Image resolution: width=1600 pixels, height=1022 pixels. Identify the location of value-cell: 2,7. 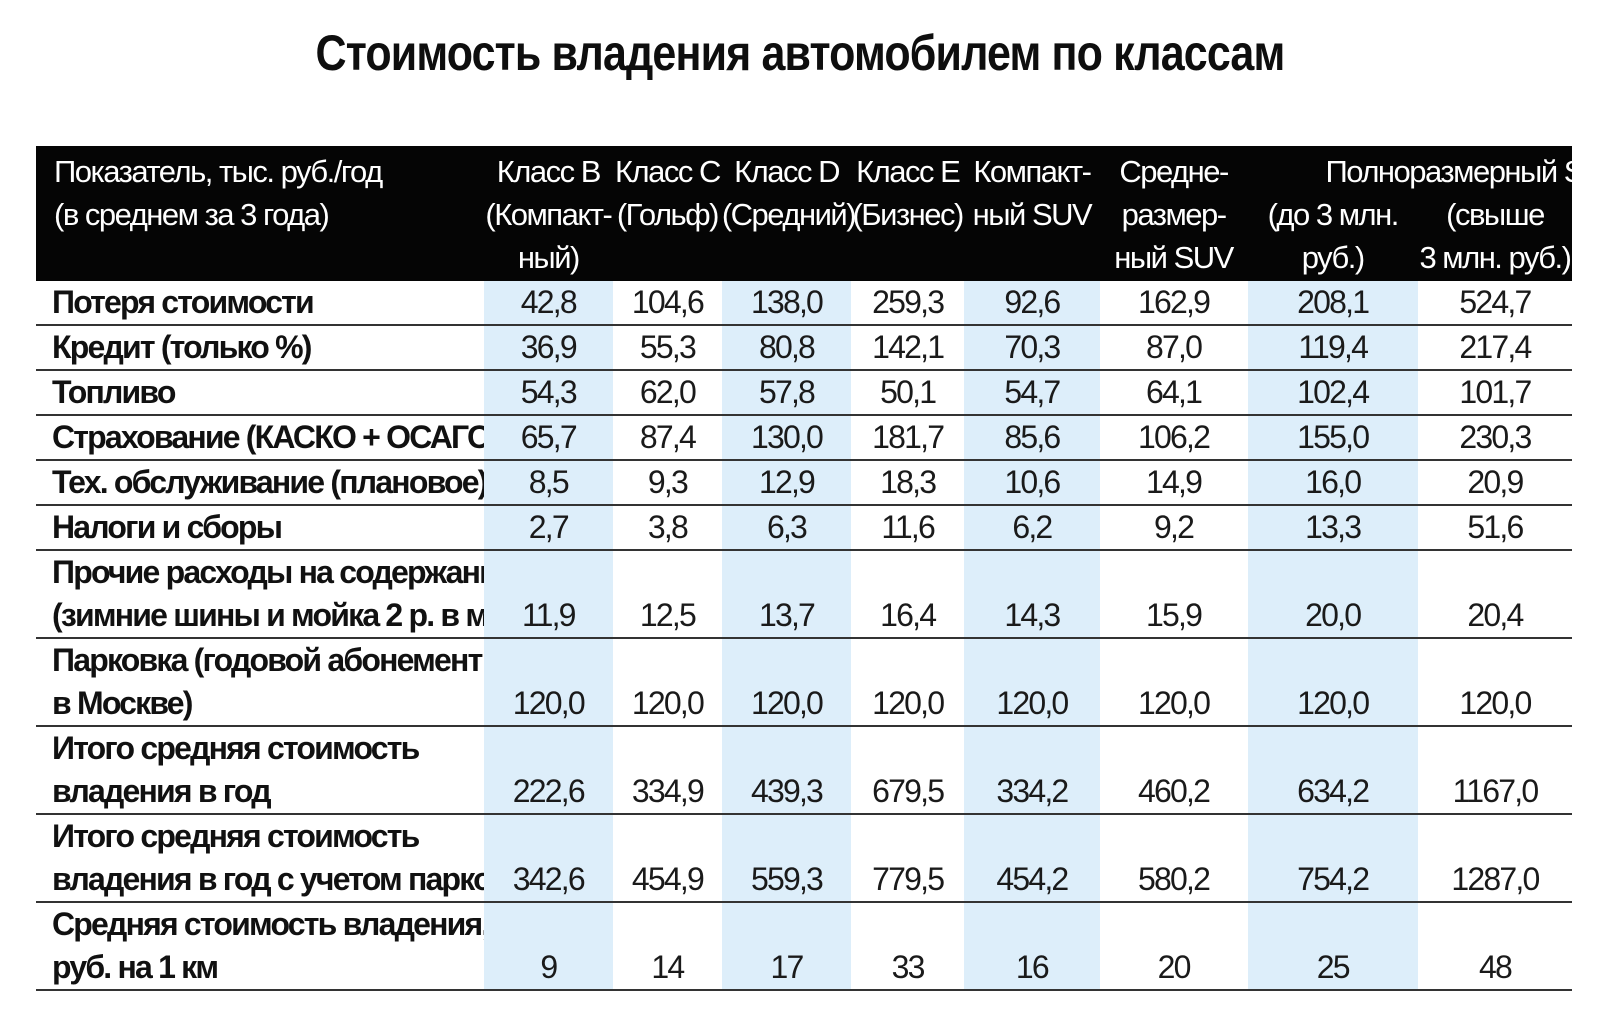
(548, 528).